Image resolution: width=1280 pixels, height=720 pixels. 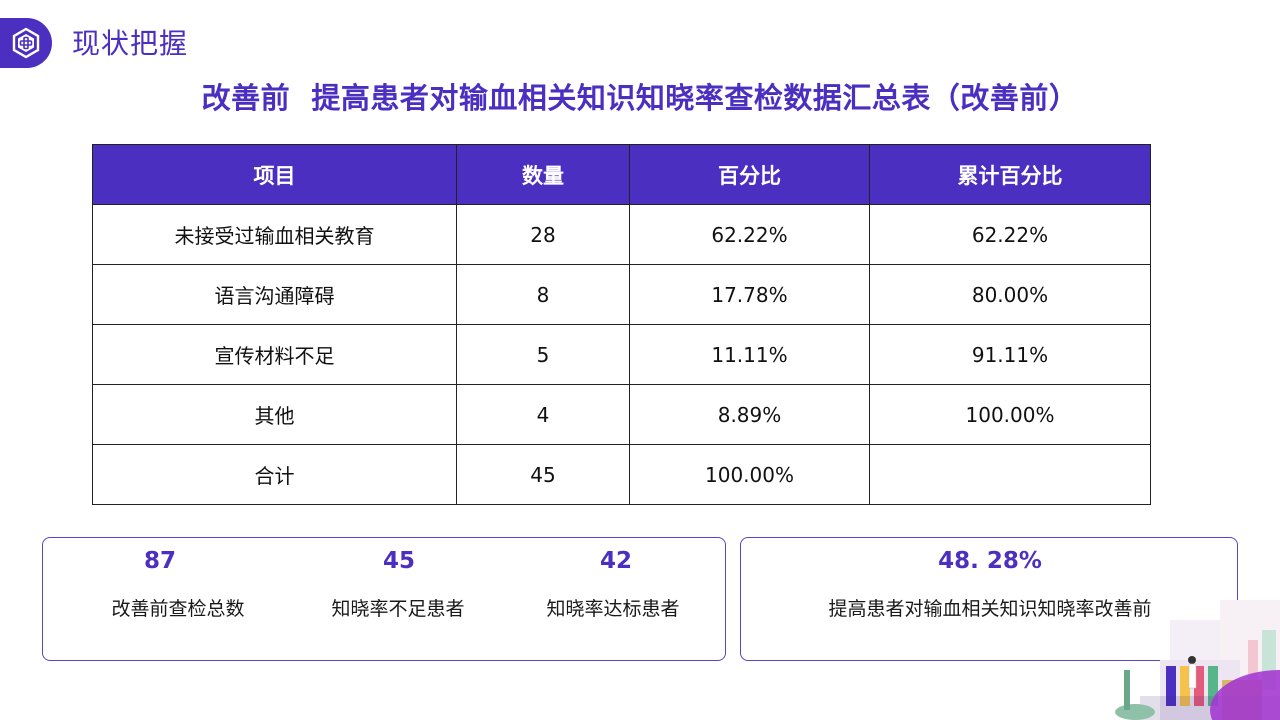 I want to click on stat-label: 知晓率不足患者, so click(x=398, y=609).